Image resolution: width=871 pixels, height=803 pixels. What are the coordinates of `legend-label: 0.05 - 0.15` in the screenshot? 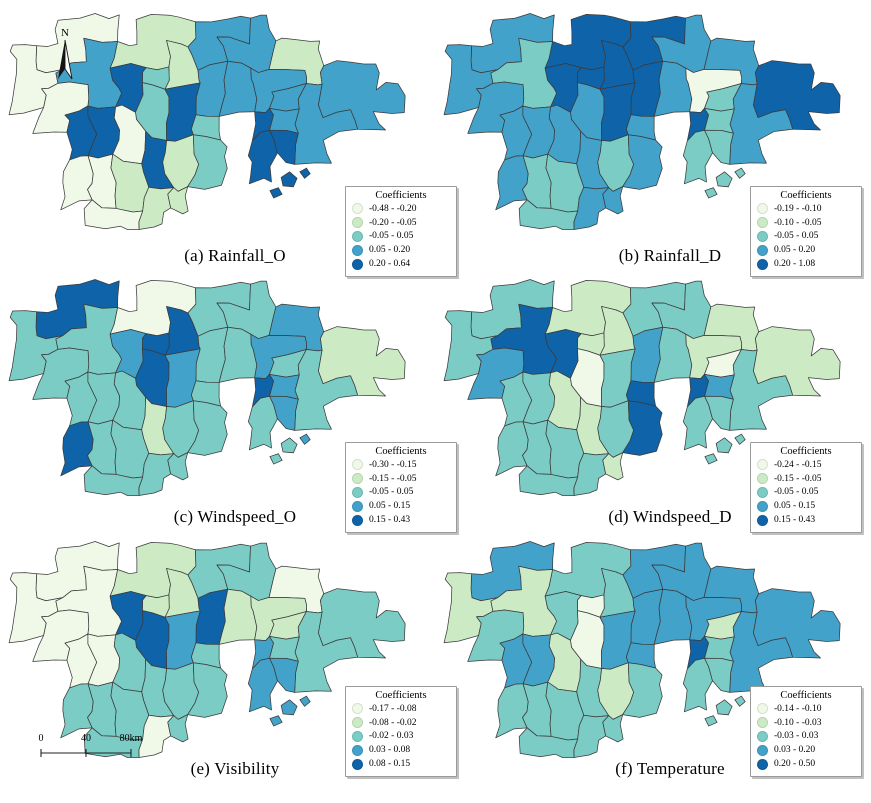 It's located at (795, 506).